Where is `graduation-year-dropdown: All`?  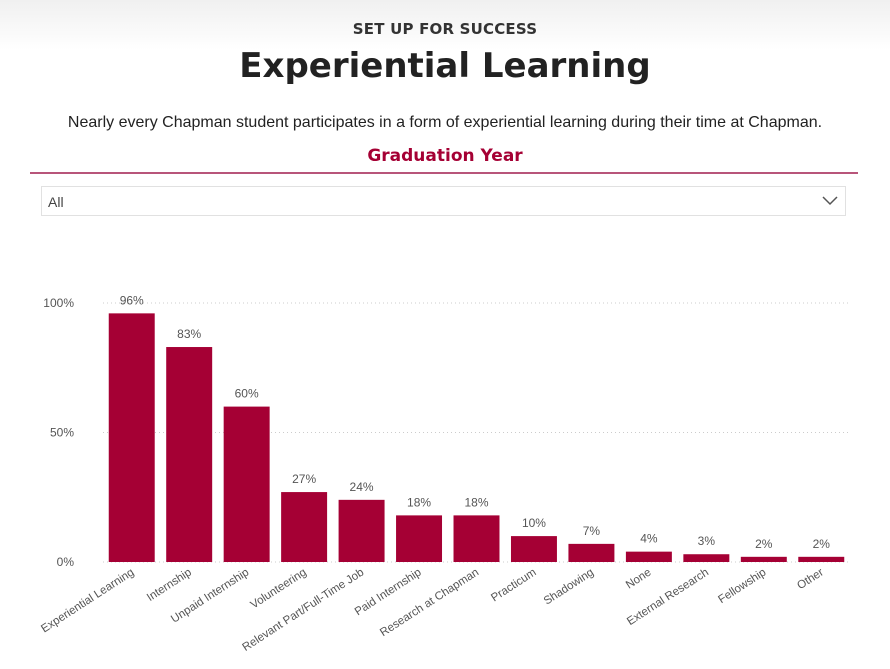 graduation-year-dropdown: All is located at coordinates (443, 201).